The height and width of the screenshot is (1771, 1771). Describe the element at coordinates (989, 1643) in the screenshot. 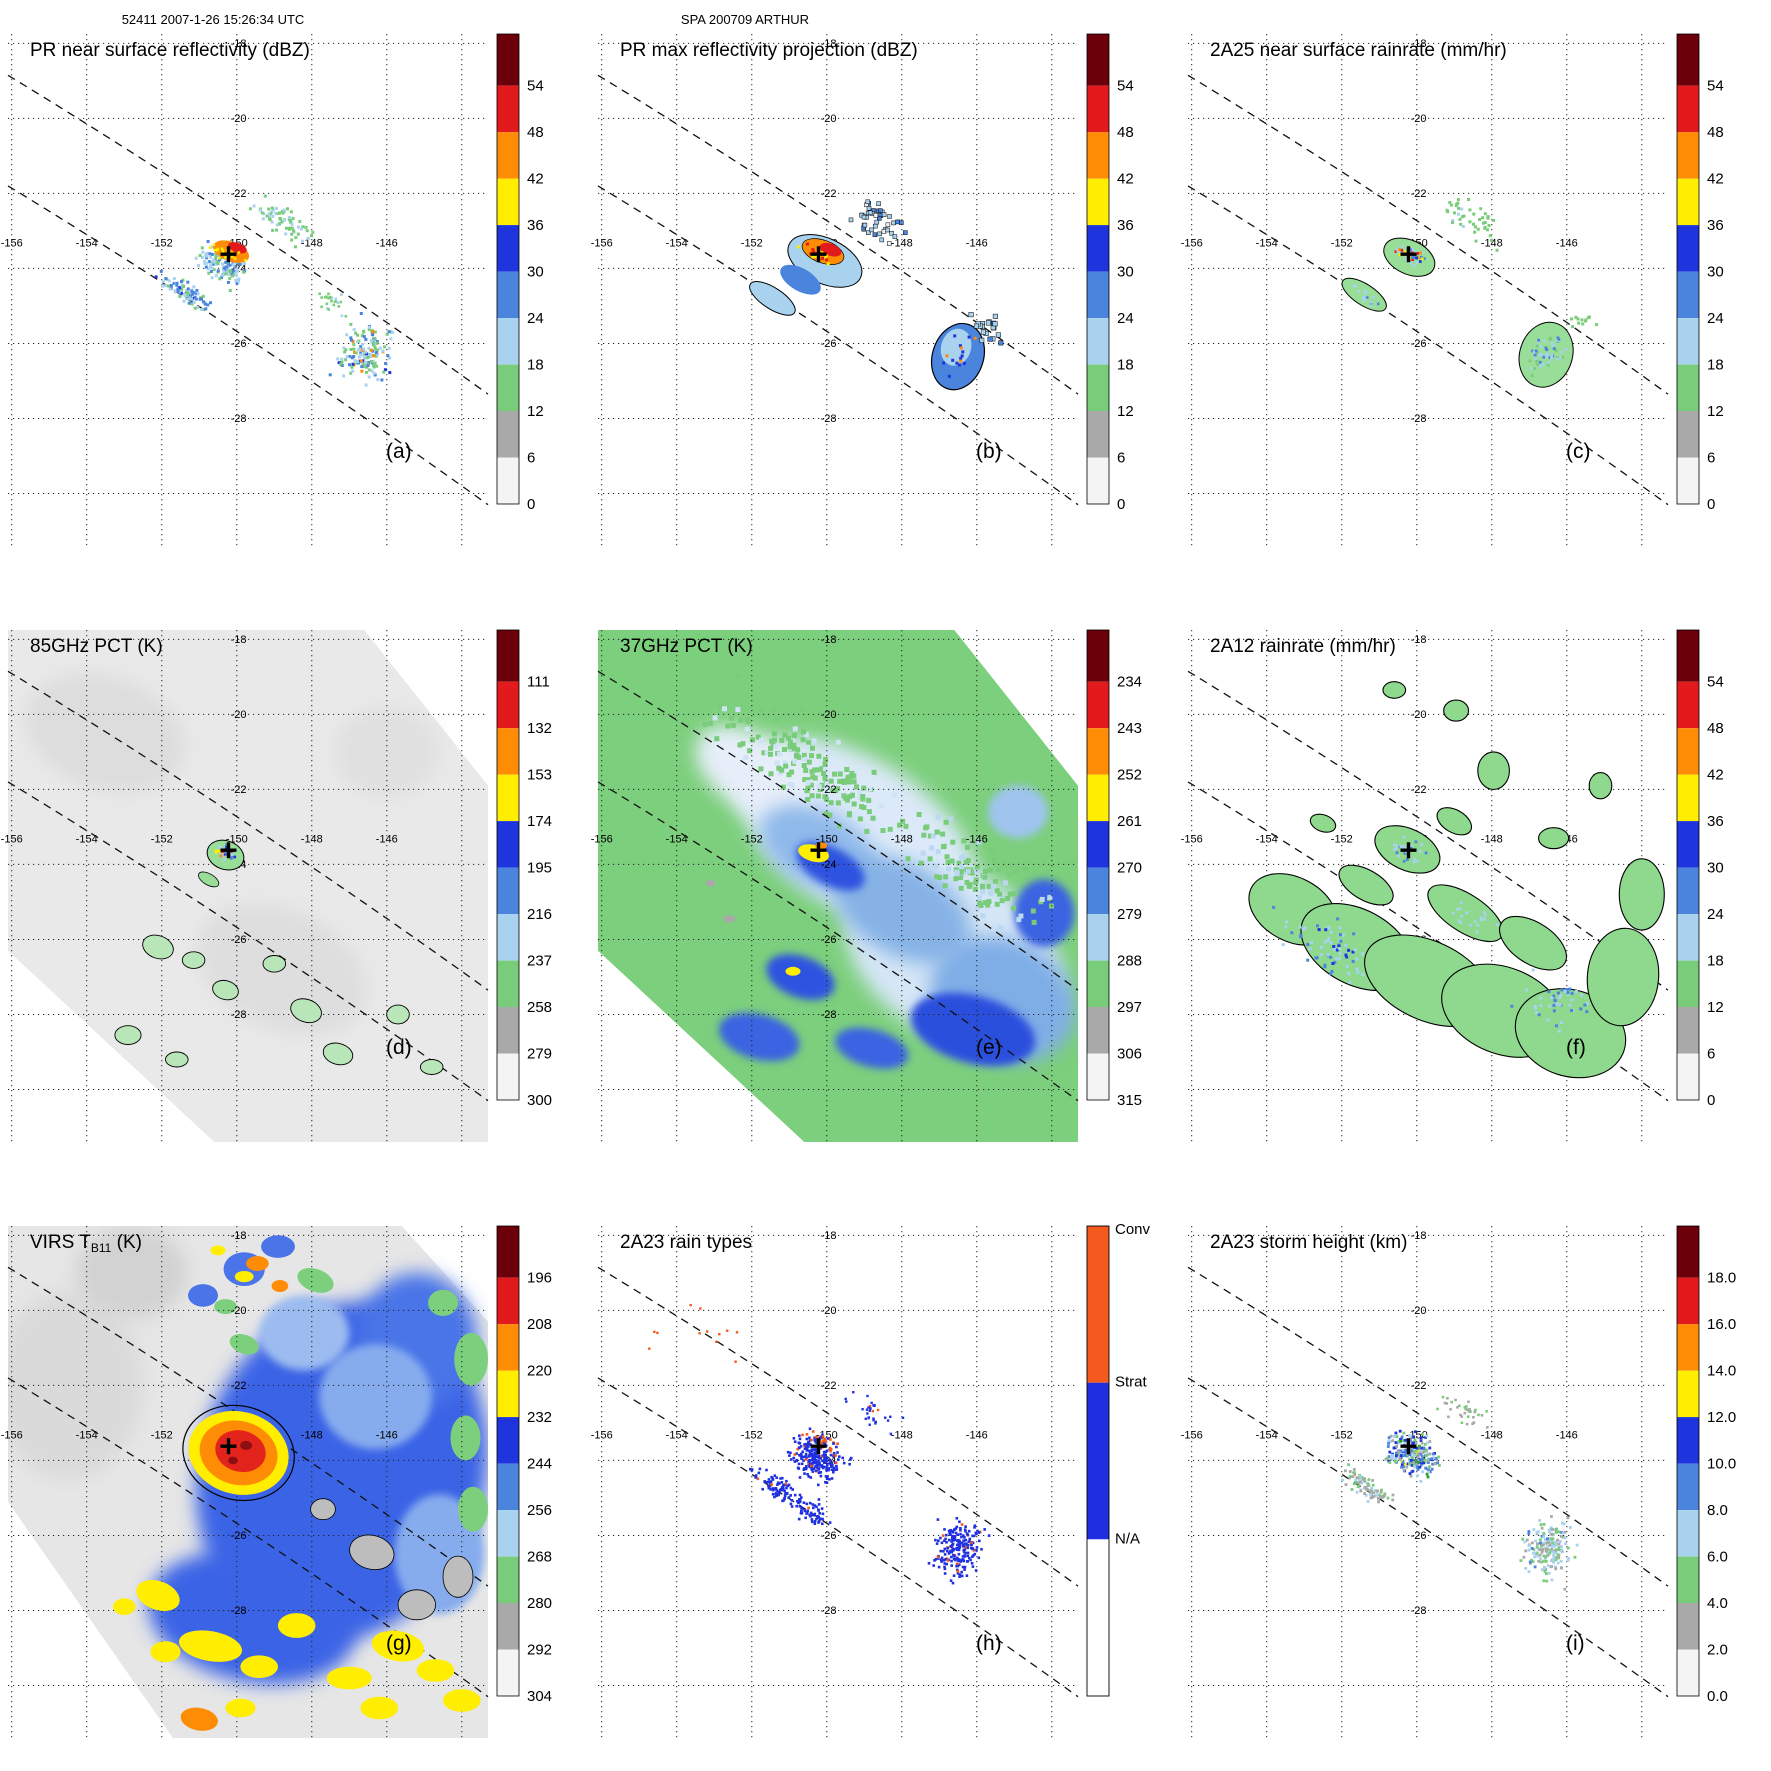

I see `panel-letter-h: (h)` at that location.